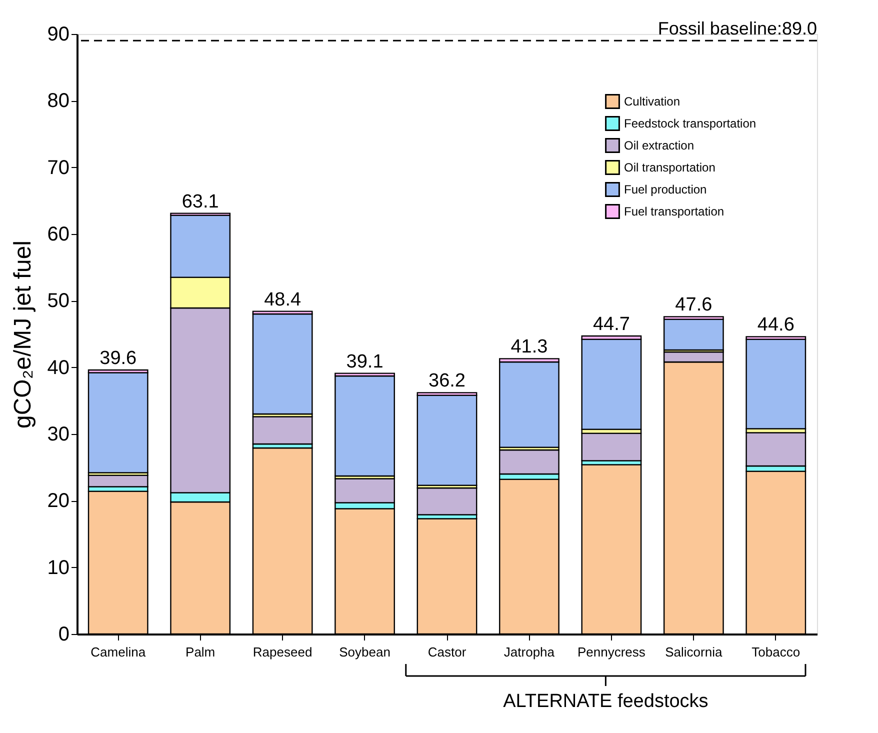  I want to click on y-tick-label: 70, so click(58, 167).